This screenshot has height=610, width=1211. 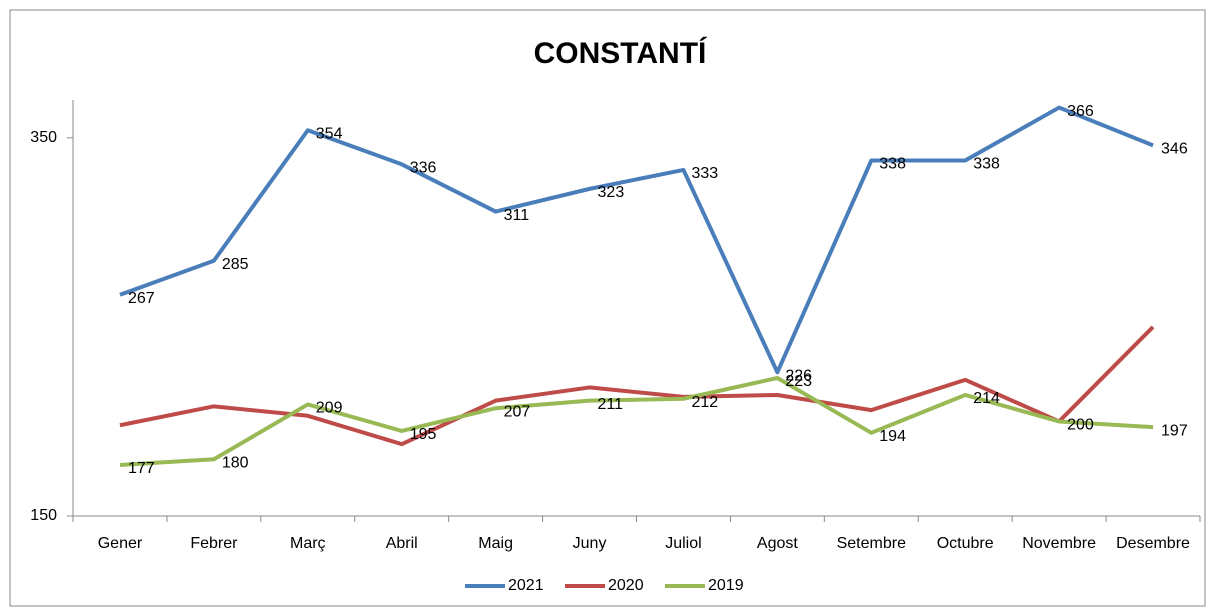 What do you see at coordinates (141, 298) in the screenshot?
I see `data-label: 267` at bounding box center [141, 298].